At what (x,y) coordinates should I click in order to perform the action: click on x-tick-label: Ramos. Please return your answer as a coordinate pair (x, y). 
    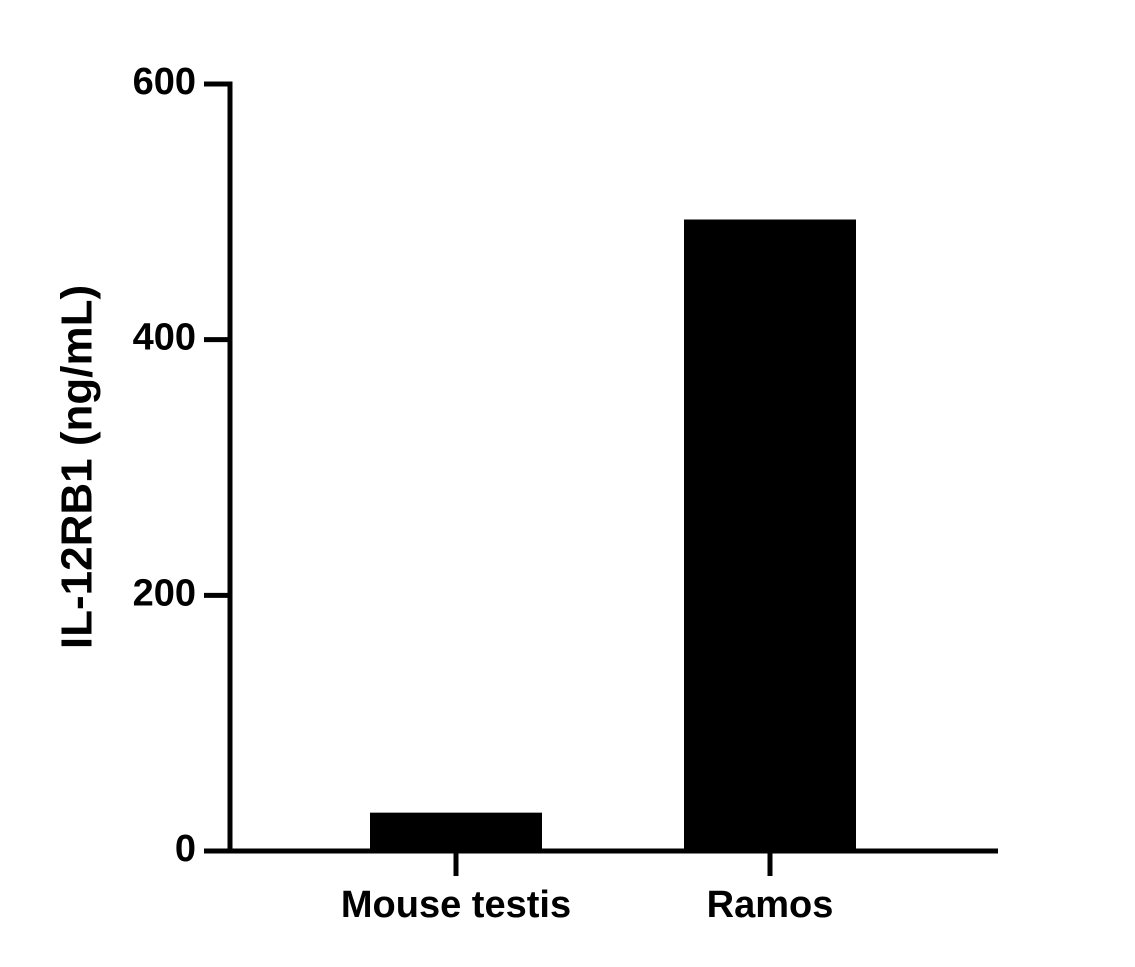
    Looking at the image, I should click on (770, 905).